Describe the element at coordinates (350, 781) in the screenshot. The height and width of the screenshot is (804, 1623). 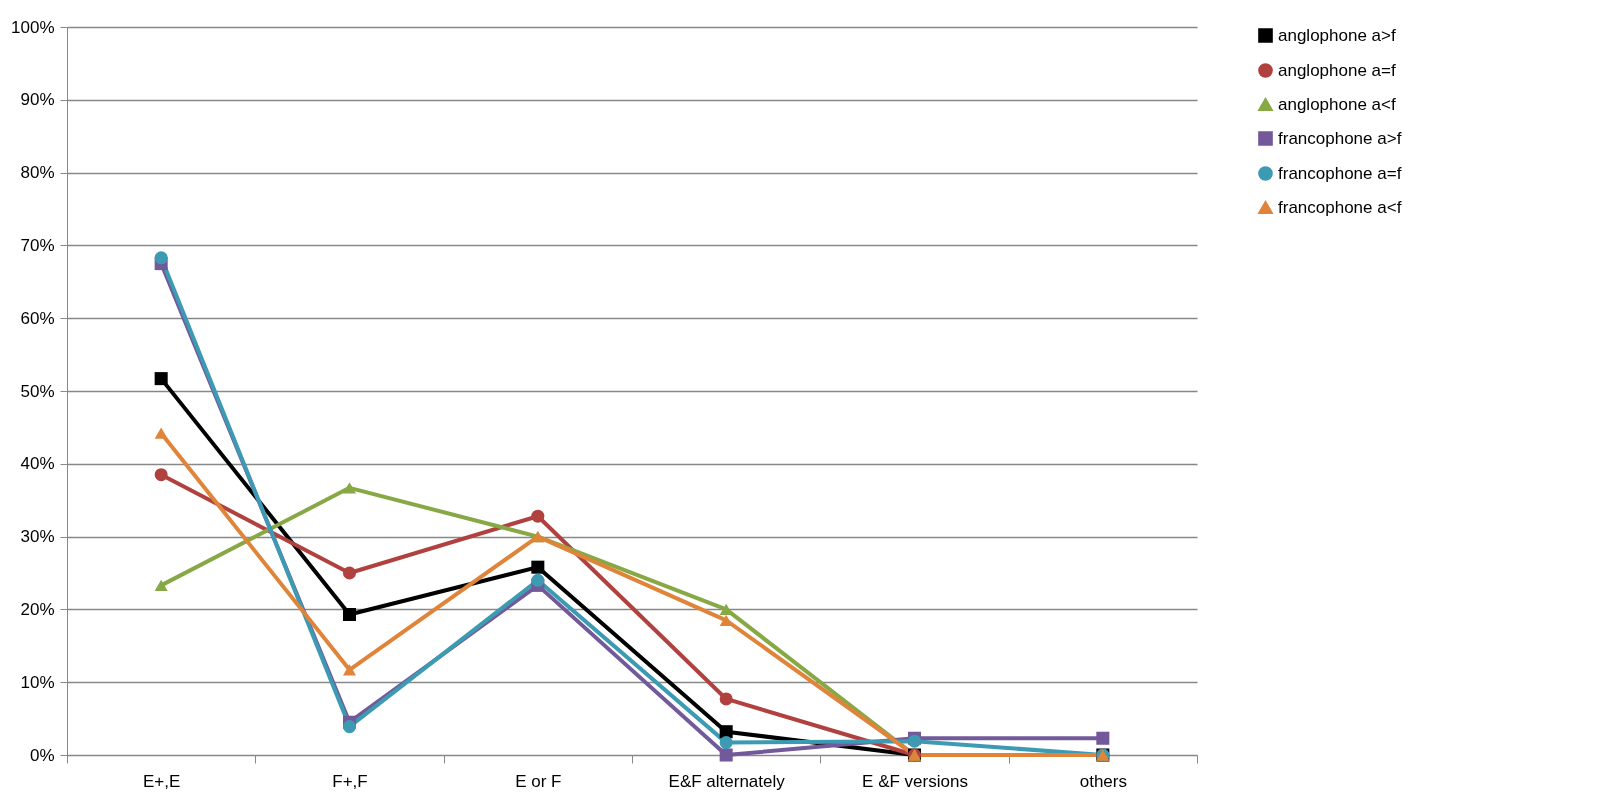
I see `x-tick-label: F+,F` at that location.